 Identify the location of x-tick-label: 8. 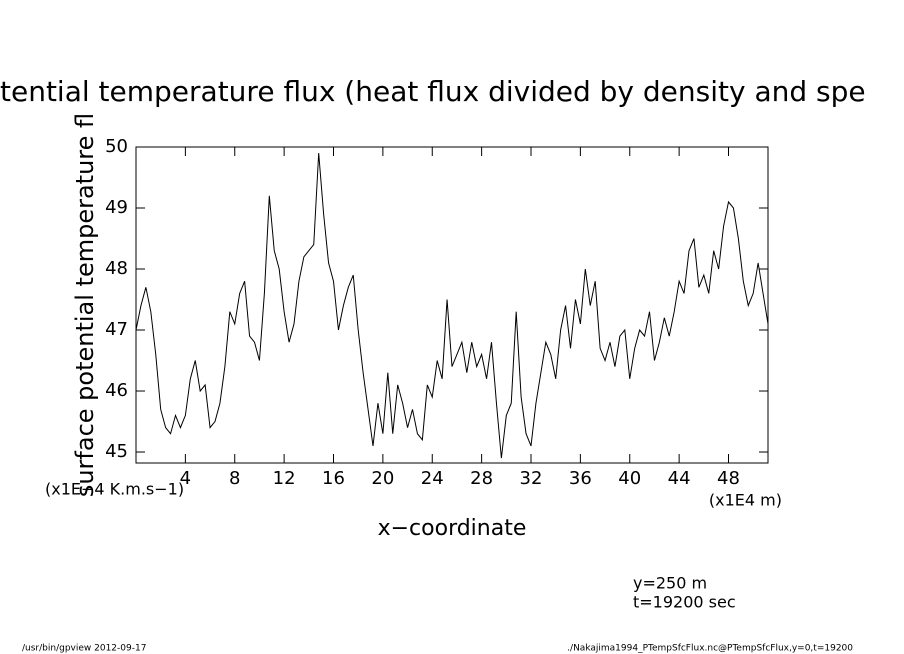
(234, 478).